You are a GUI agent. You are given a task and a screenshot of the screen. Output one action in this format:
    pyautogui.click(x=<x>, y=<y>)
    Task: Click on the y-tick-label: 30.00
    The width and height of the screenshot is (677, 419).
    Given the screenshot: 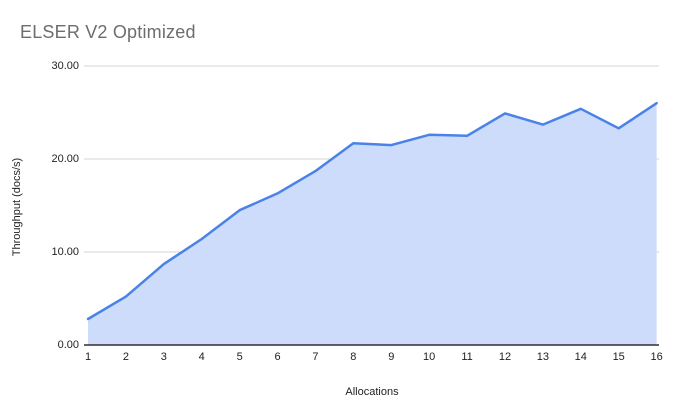 What is the action you would take?
    pyautogui.click(x=65, y=65)
    